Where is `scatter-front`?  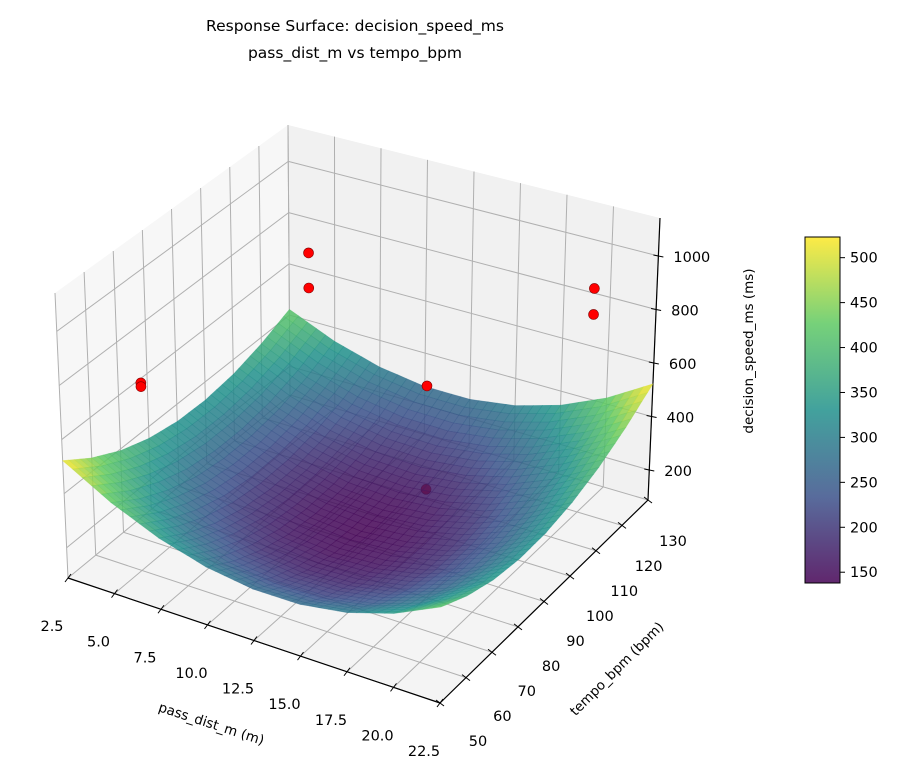
scatter-front is located at coordinates (367, 319).